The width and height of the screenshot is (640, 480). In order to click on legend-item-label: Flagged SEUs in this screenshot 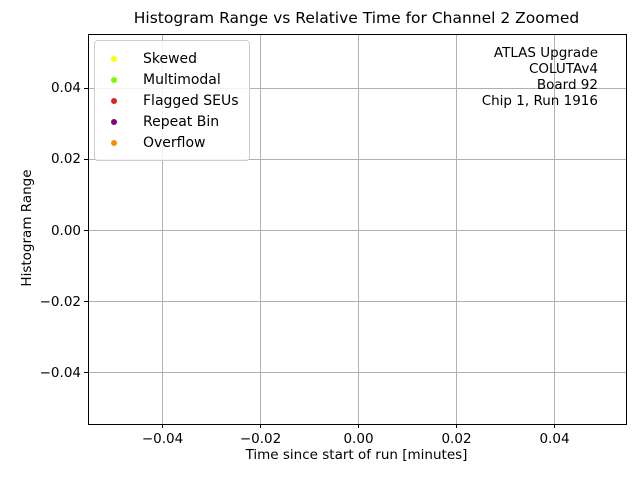, I will do `click(191, 100)`.